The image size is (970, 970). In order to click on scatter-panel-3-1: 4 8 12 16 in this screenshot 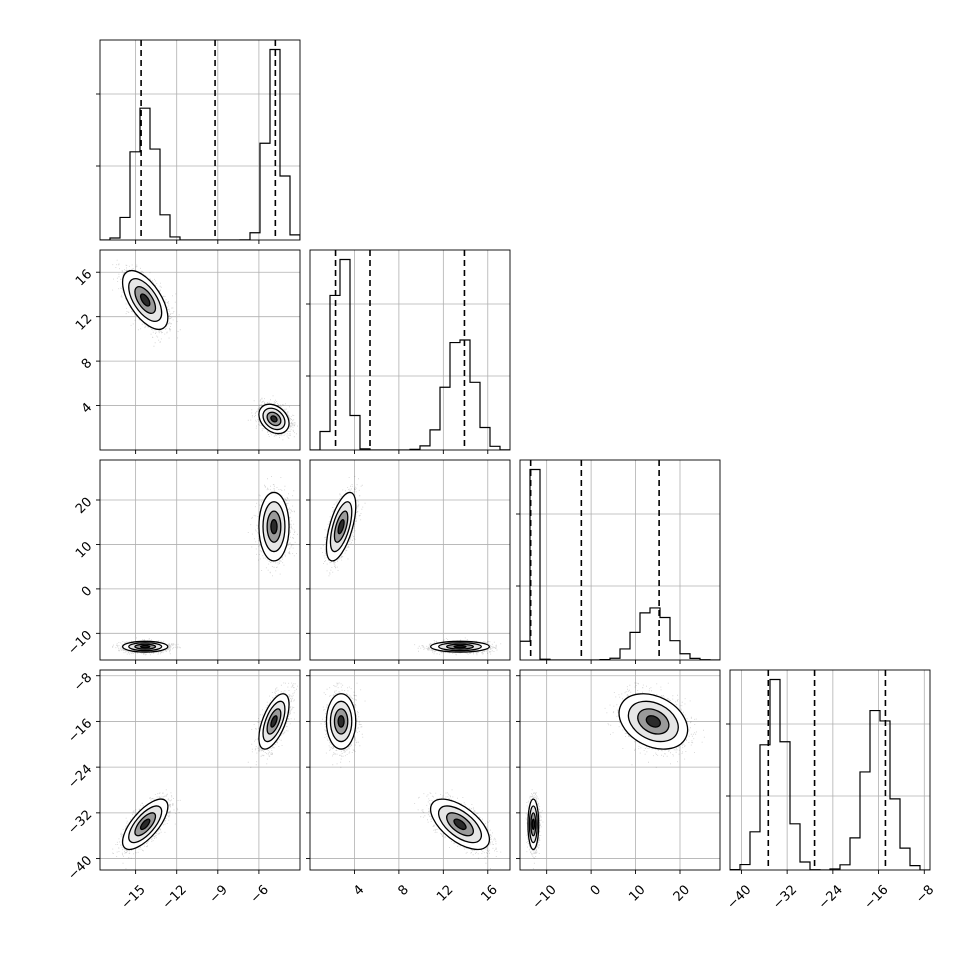, I will do `click(408, 787)`.